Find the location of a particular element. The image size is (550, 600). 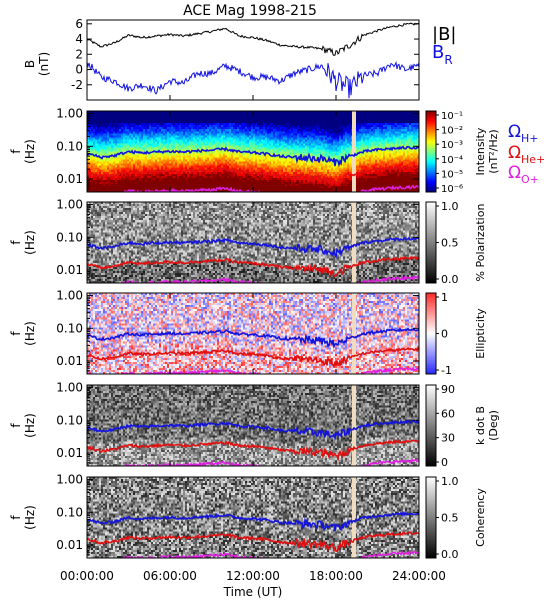

line-ytick-label: 6 is located at coordinates (79, 24).